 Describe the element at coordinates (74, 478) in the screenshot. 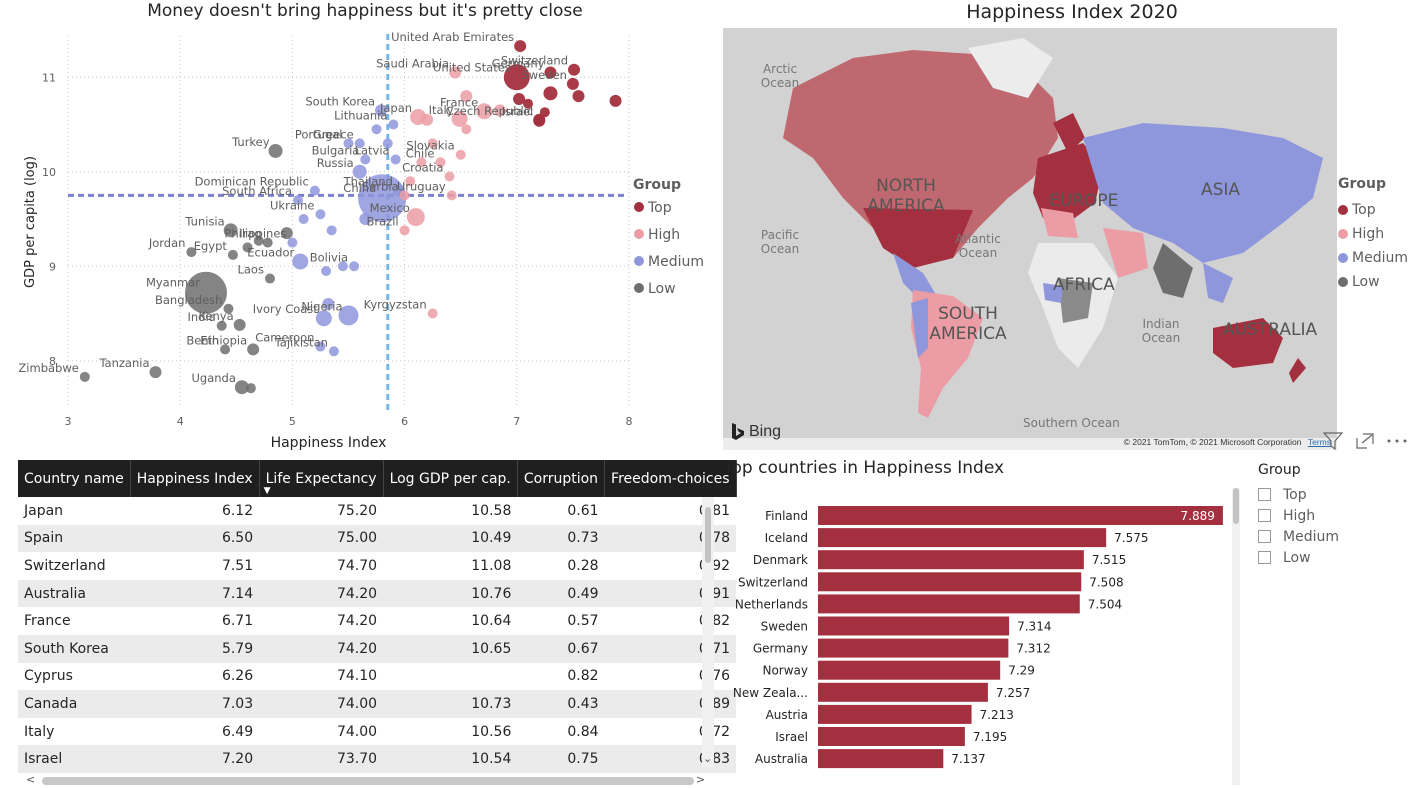

I see `col-header-country: Country name` at that location.